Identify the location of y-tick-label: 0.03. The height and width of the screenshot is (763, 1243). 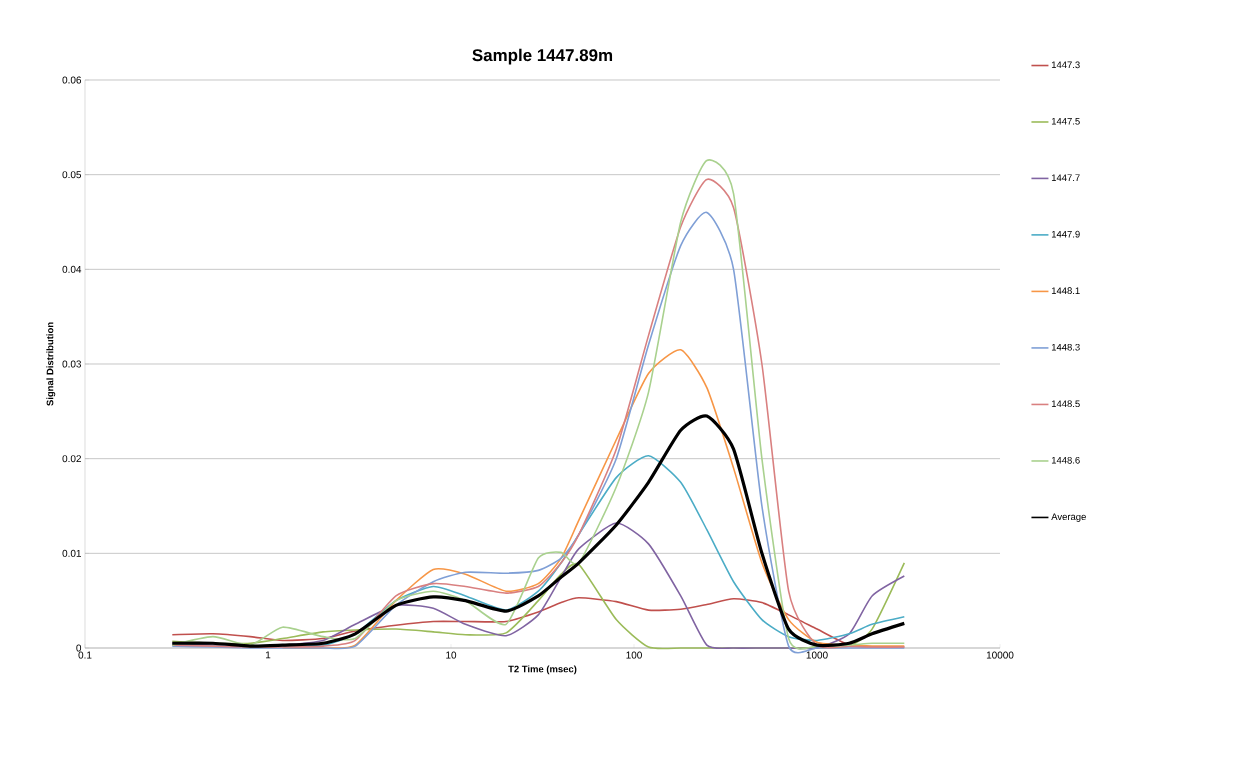
(72, 364).